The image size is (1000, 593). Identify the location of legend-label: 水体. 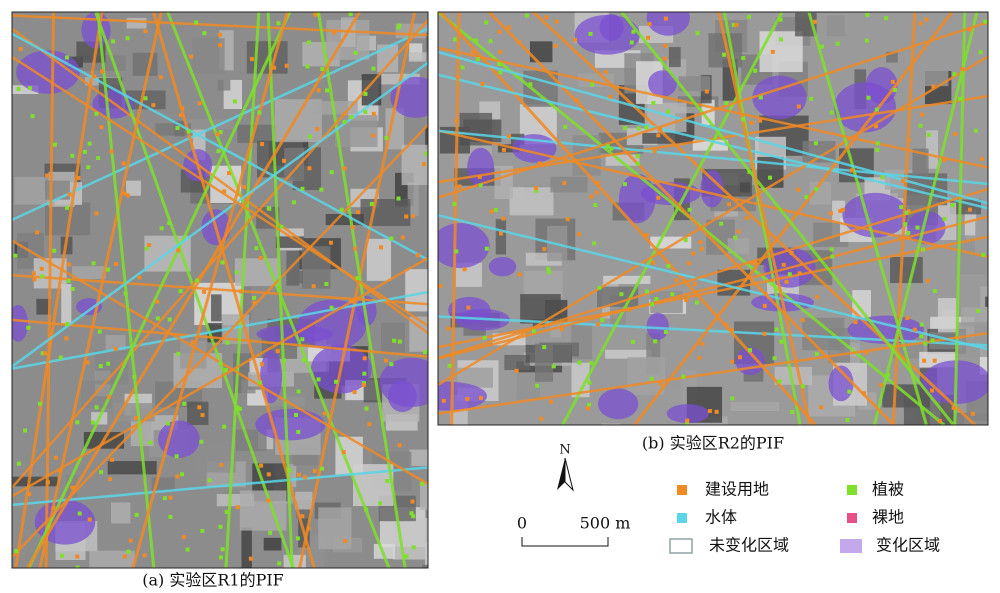
(721, 517).